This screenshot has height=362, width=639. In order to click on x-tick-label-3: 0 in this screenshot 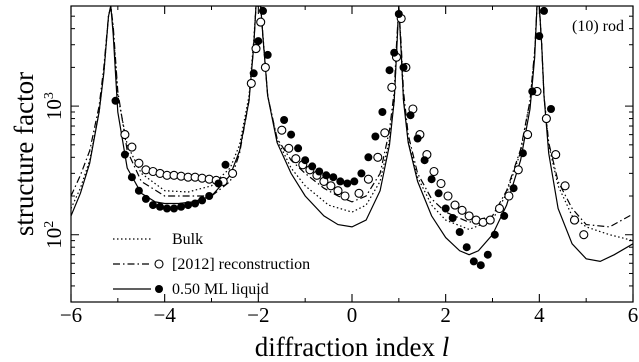, I will do `click(352, 315)`.